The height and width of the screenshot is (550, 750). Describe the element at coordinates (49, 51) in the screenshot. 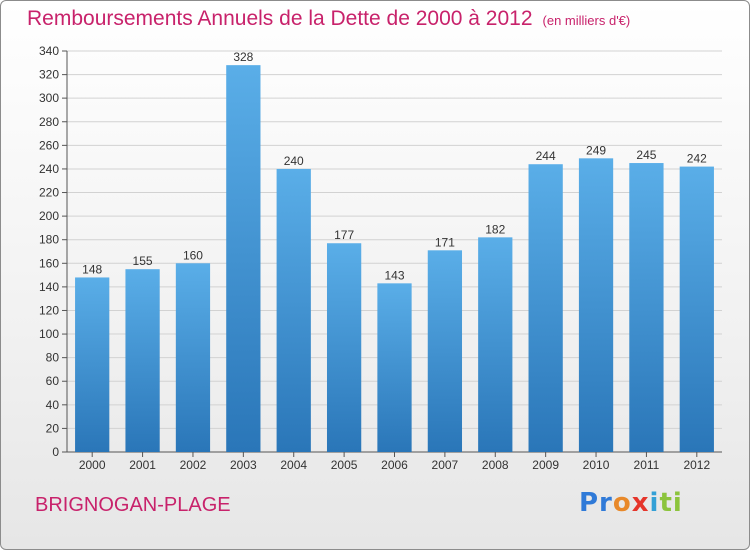

I see `y-tick-label: 340` at that location.